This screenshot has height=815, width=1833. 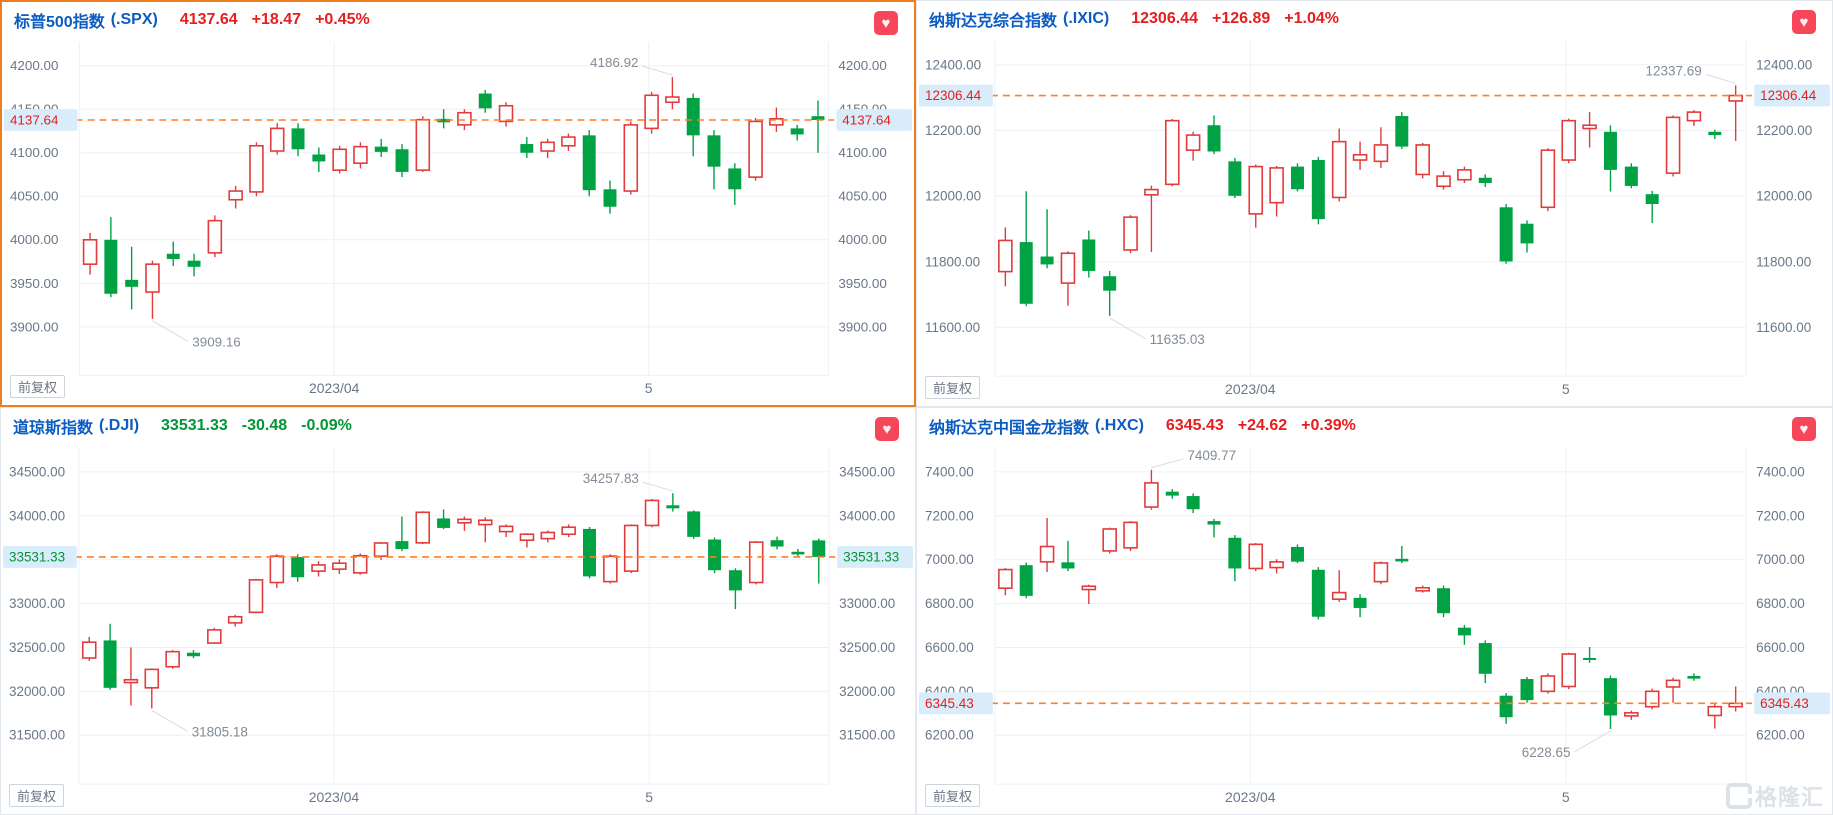 What do you see at coordinates (326, 425) in the screenshot?
I see `index-change-pct: -0.09%` at bounding box center [326, 425].